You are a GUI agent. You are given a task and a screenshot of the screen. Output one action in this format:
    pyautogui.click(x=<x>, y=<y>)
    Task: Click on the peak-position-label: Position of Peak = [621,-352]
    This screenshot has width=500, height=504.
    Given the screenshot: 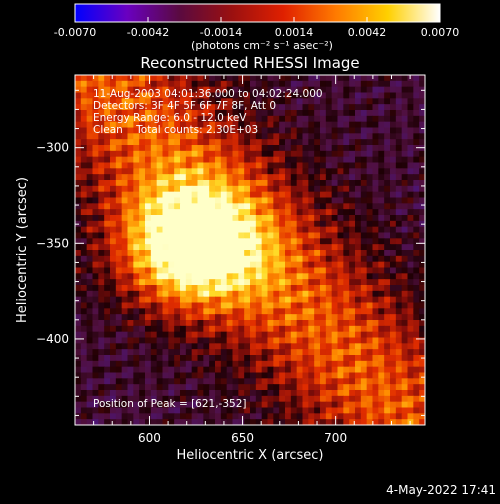 What is the action you would take?
    pyautogui.click(x=170, y=404)
    